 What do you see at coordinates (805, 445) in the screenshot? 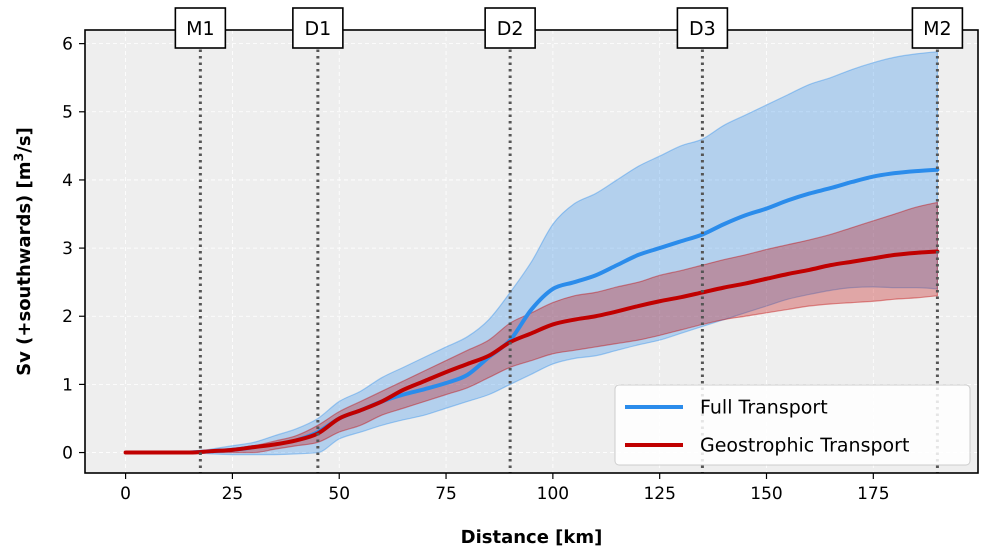
I see `legend-label: Geostrophic Transport` at bounding box center [805, 445].